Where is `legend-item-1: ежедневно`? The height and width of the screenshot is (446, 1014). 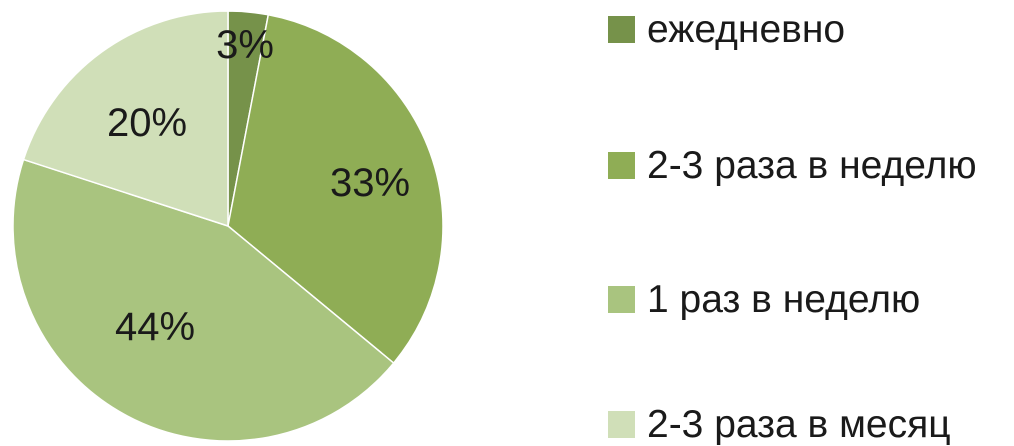
legend-item-1: ежедневно is located at coordinates (726, 29).